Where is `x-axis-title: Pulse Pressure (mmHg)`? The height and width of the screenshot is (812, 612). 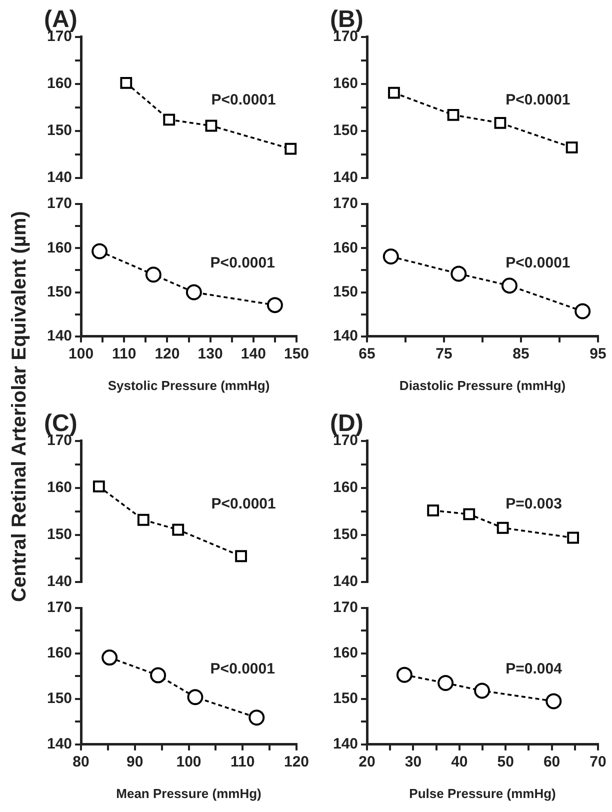
x-axis-title: Pulse Pressure (mmHg) is located at coordinates (482, 793).